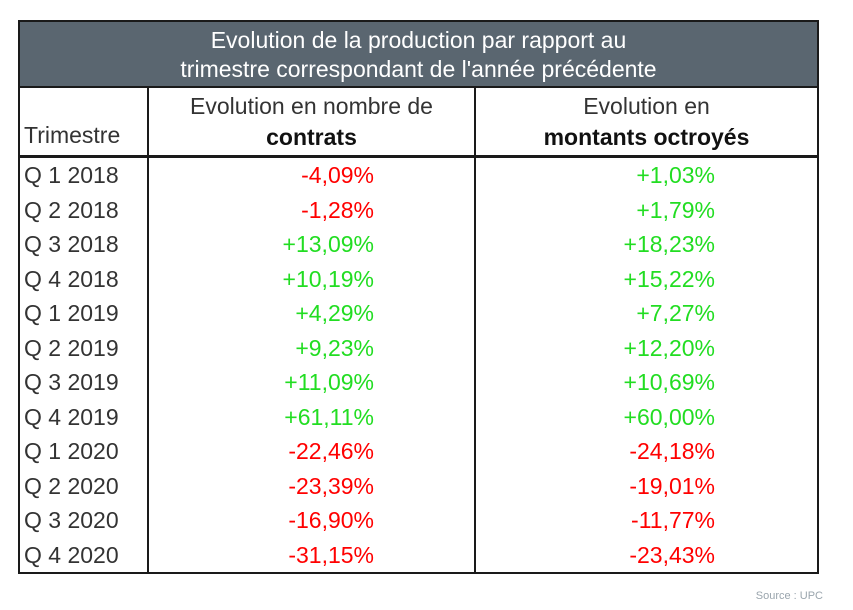 Image resolution: width=853 pixels, height=610 pixels. I want to click on cell-contrats: -1,28%, so click(312, 209).